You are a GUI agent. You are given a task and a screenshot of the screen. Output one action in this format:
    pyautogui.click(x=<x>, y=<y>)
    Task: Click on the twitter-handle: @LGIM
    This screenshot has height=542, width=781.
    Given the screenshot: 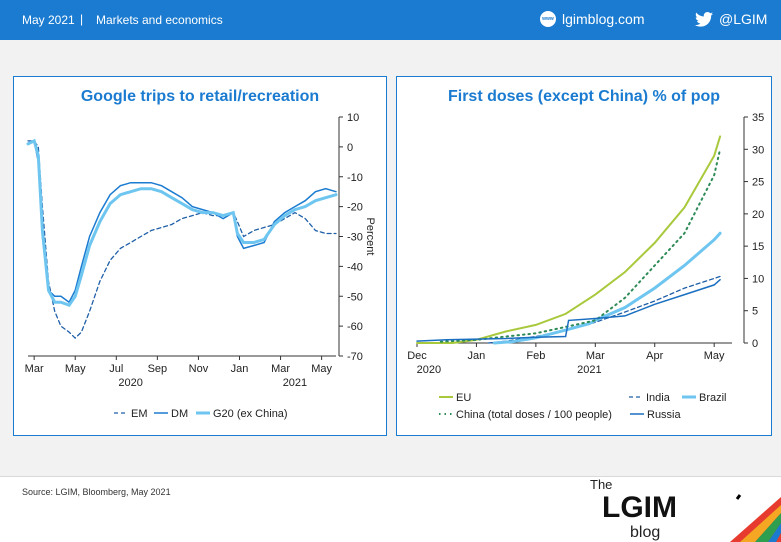 What is the action you would take?
    pyautogui.click(x=743, y=19)
    